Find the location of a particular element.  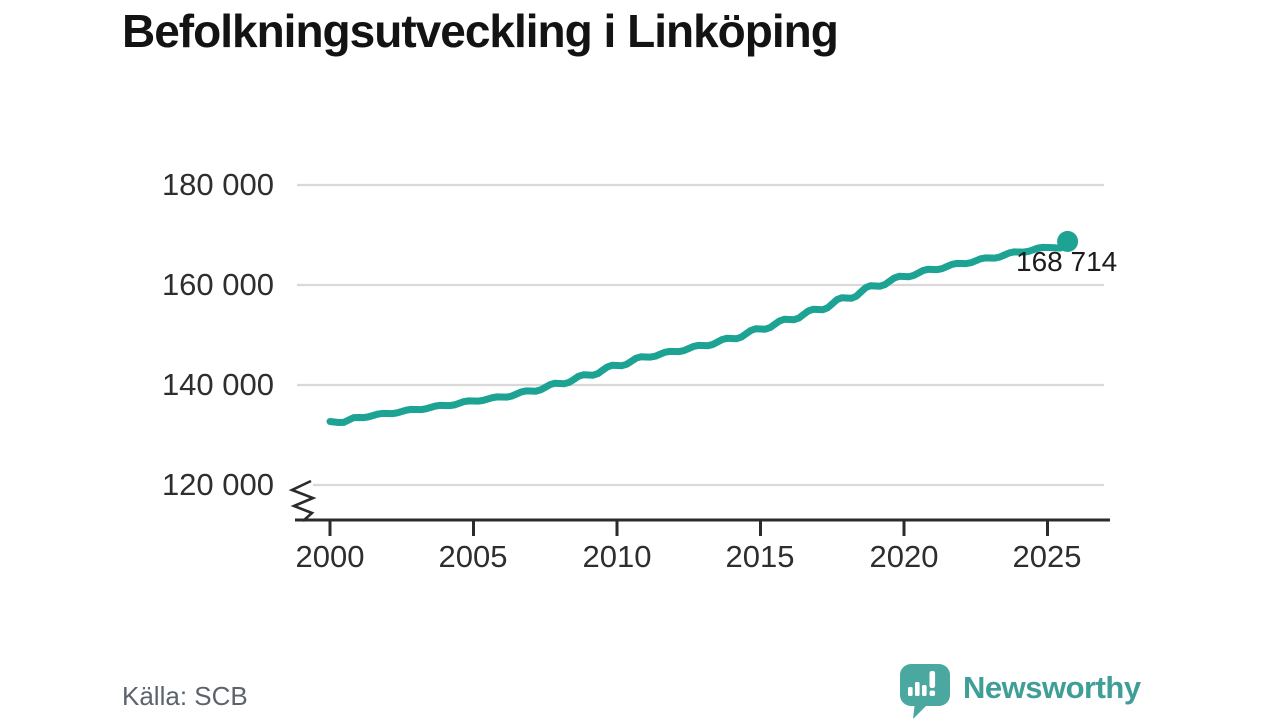

x-tick-2005: 2005 is located at coordinates (473, 556).